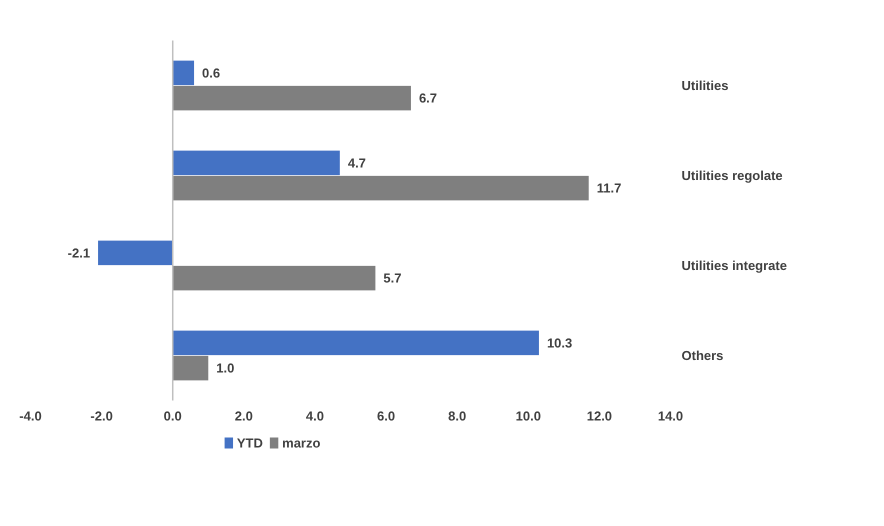 The height and width of the screenshot is (526, 884). Describe the element at coordinates (609, 188) in the screenshot. I see `data-label: 11.7` at that location.